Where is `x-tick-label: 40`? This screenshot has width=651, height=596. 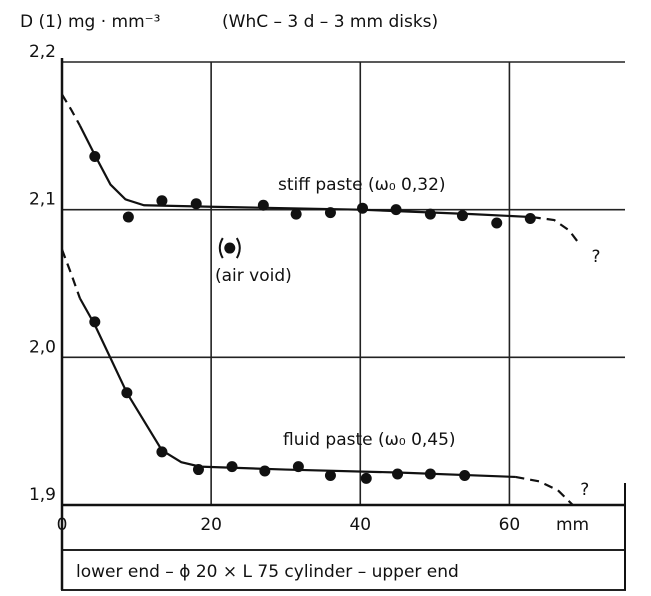
x-tick-label: 40 is located at coordinates (360, 525).